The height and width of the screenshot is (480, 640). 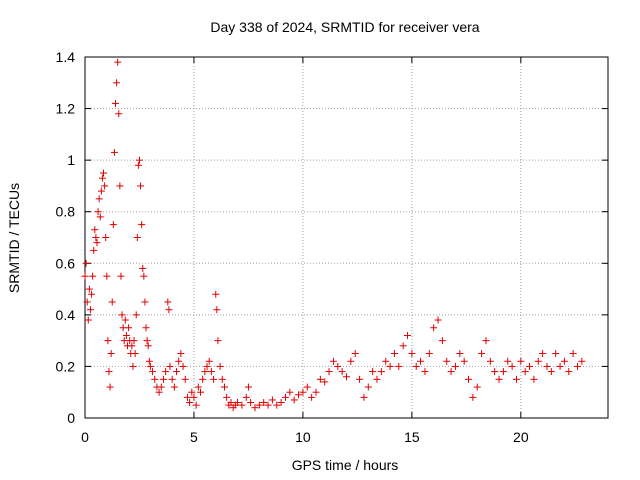 I want to click on x-tick-label: 10, so click(x=303, y=437).